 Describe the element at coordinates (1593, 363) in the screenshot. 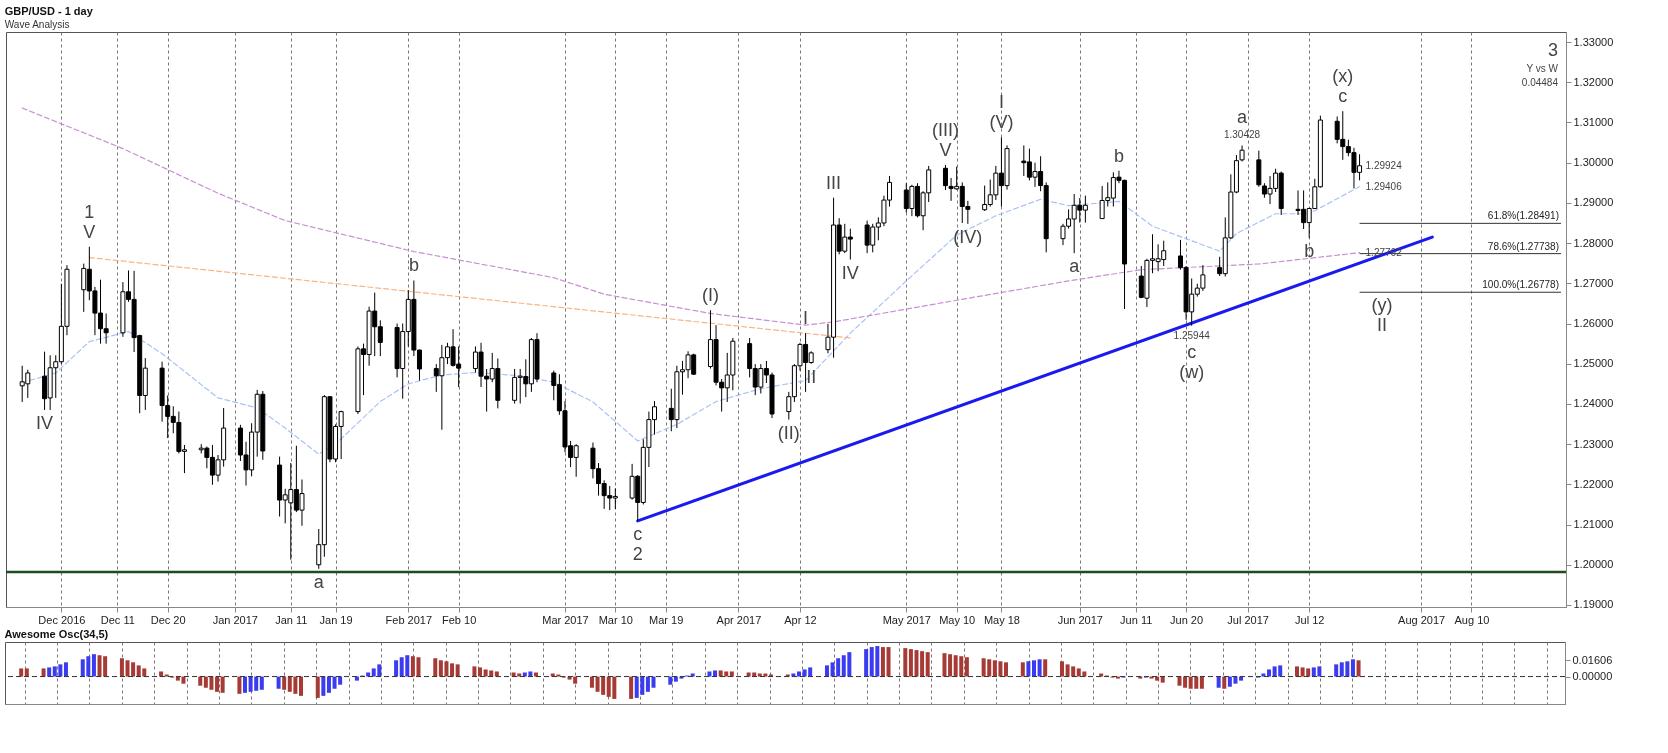

I see `y-tick-label: 1.25000` at that location.